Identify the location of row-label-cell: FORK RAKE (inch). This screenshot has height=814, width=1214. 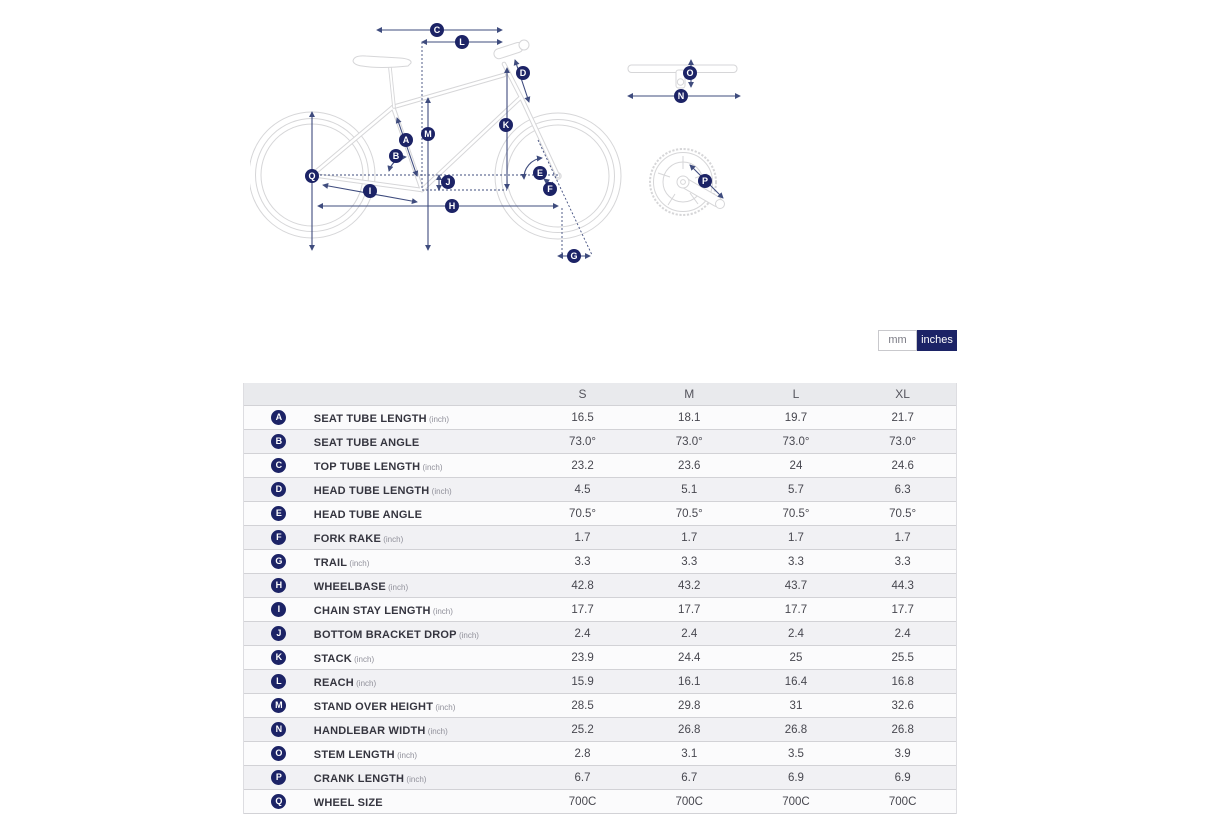
(421, 538).